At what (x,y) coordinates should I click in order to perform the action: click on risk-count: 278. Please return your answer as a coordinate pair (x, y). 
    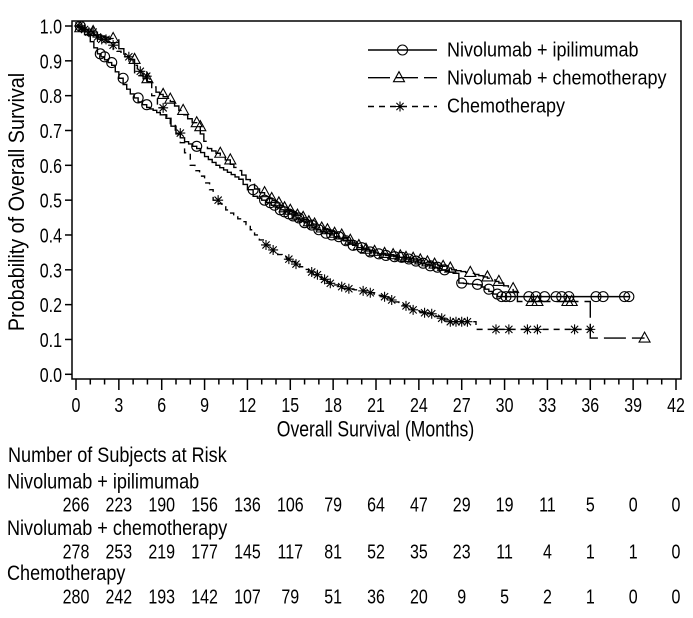
    Looking at the image, I should click on (76, 552).